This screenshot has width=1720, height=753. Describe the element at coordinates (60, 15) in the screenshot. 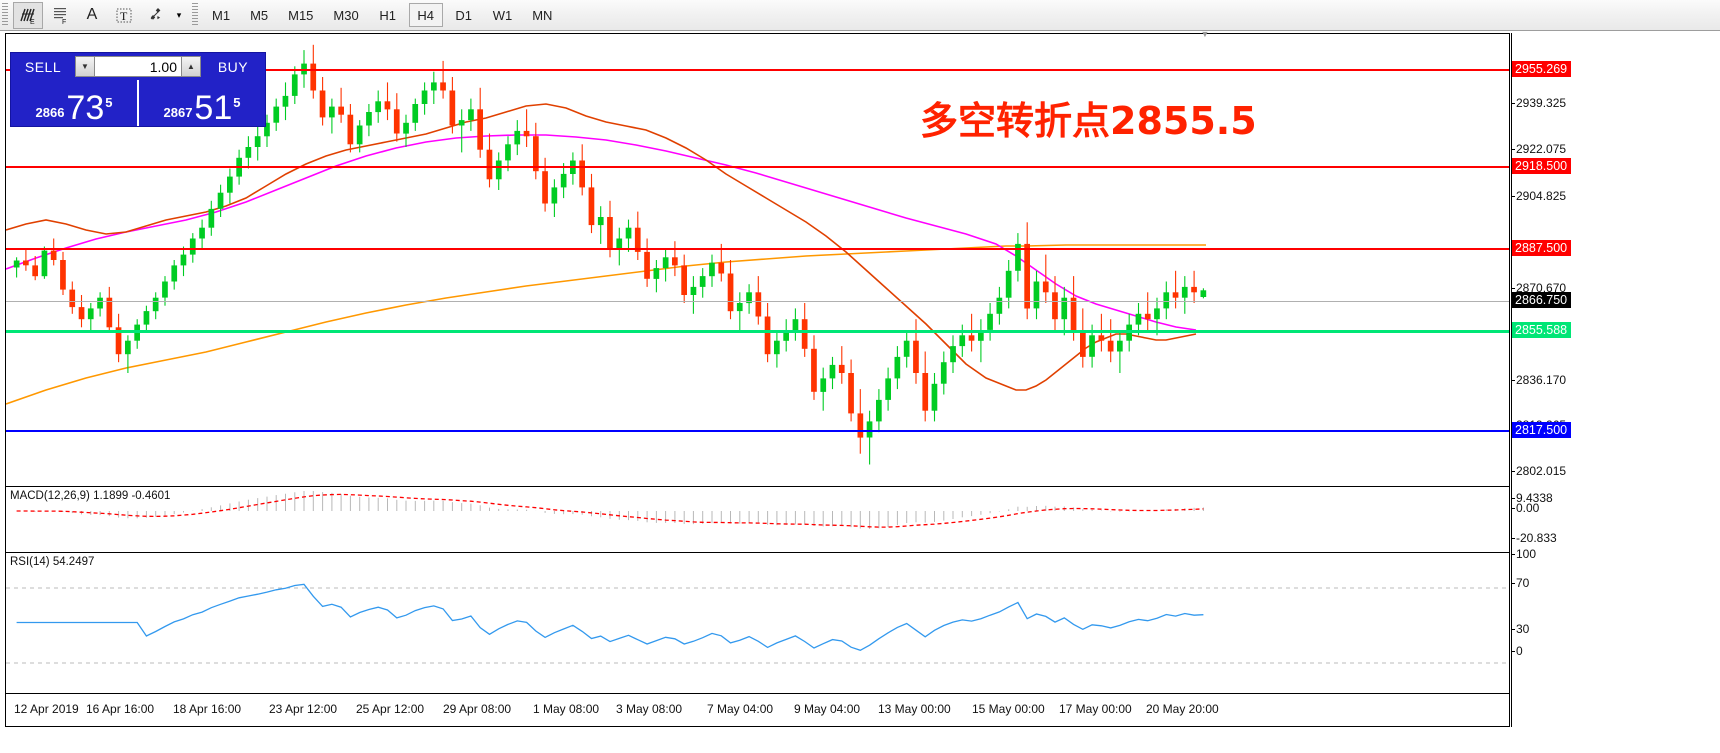

I see `grid-icon: F` at that location.